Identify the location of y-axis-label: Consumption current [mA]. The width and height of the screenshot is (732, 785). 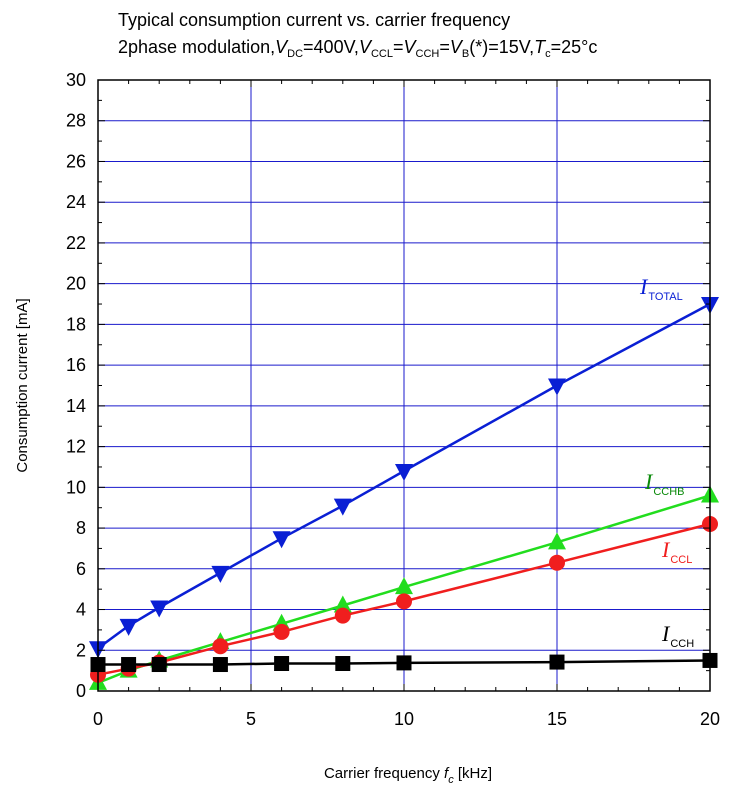
(22, 385).